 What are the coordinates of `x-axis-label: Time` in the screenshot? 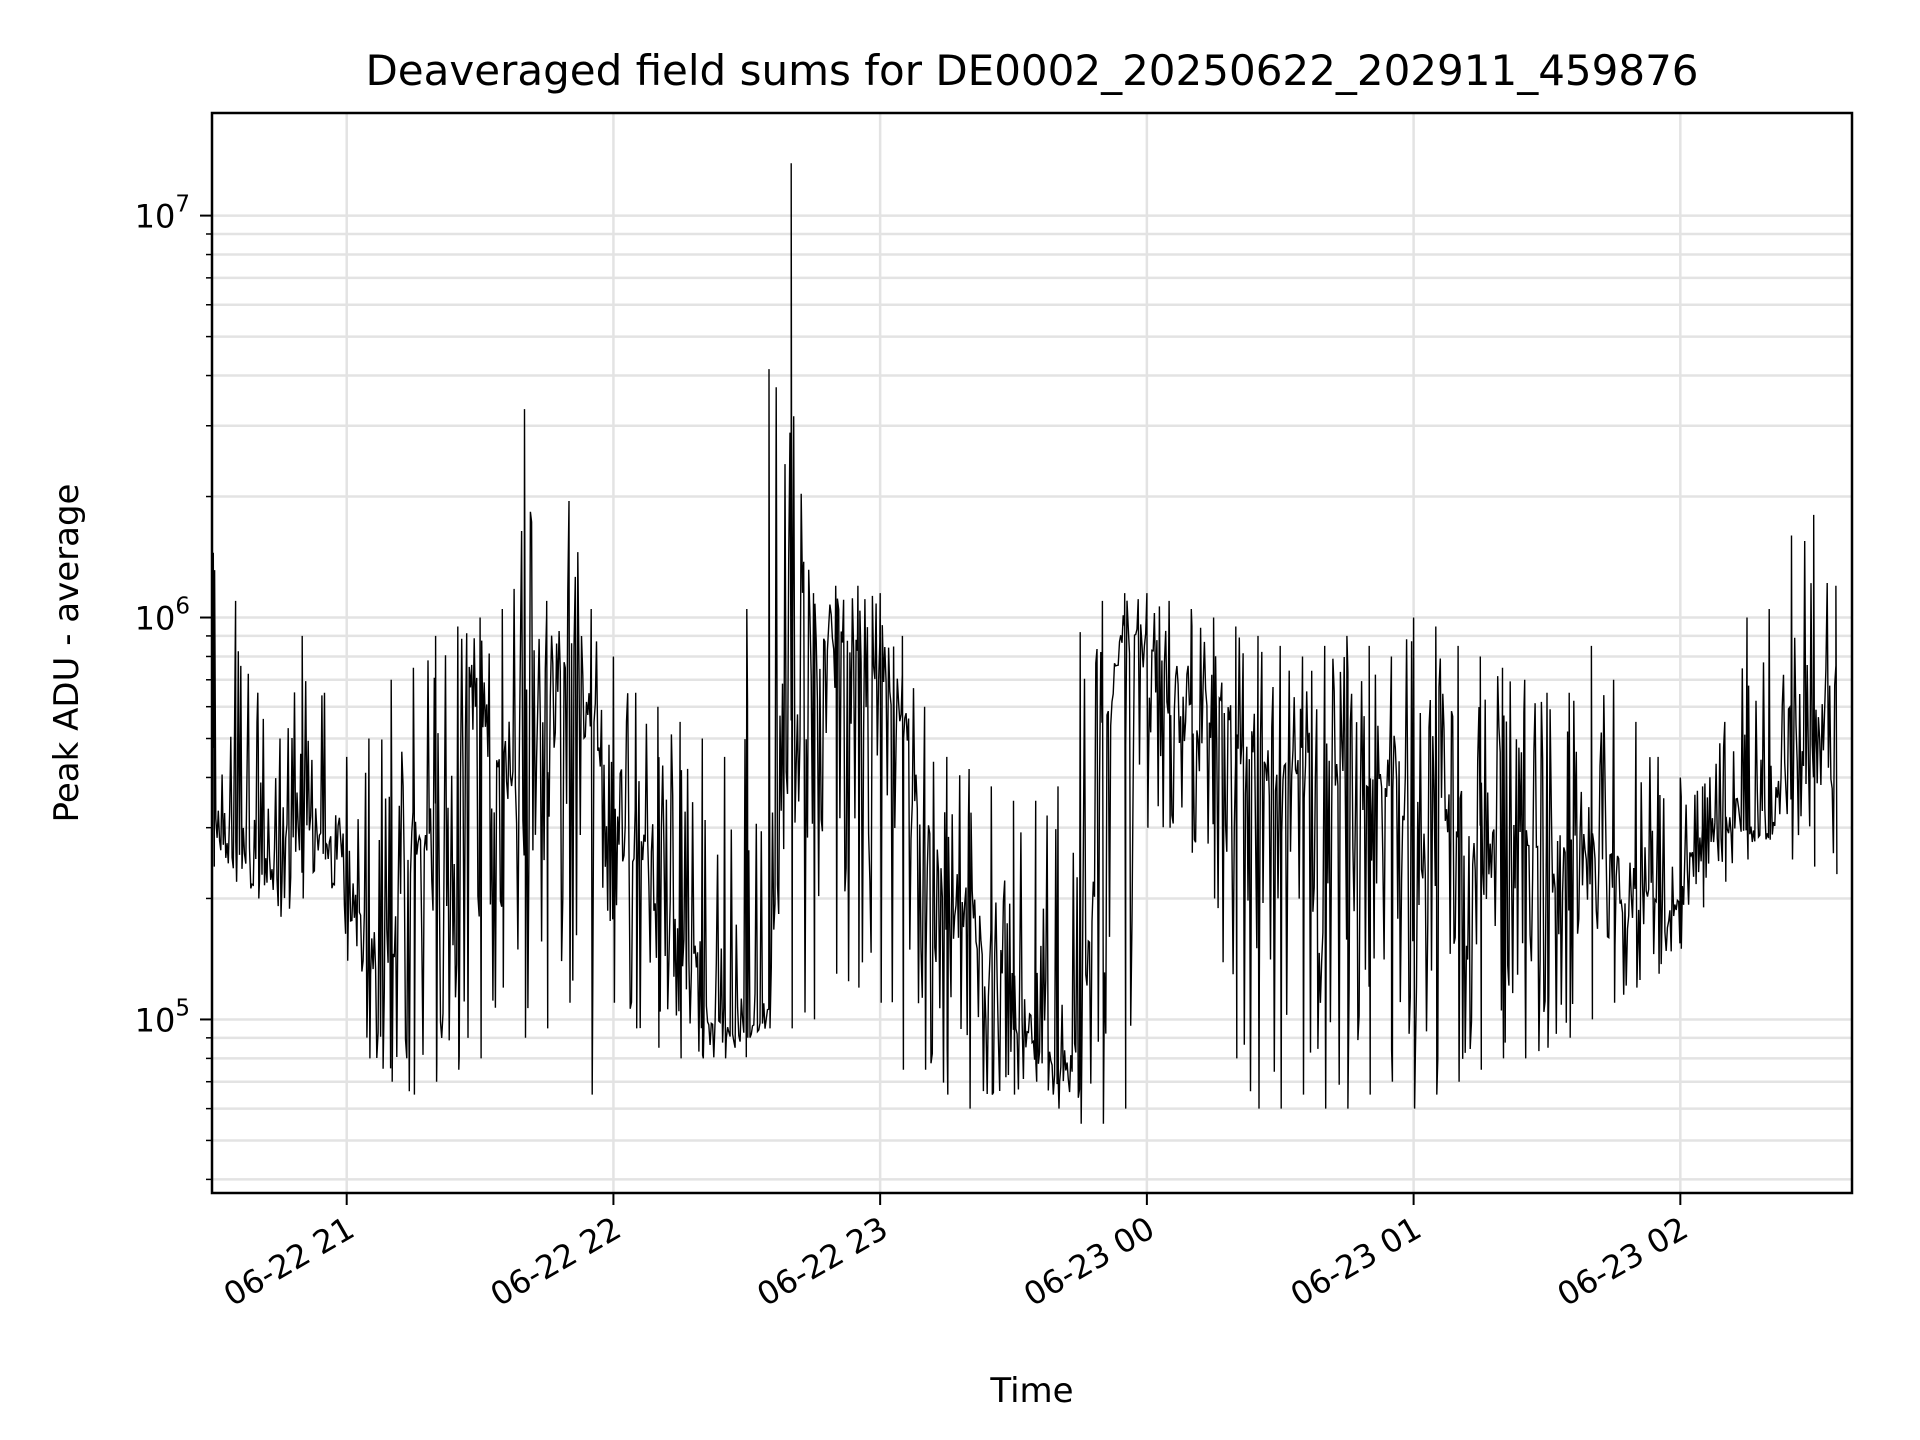 It's located at (1031, 1391).